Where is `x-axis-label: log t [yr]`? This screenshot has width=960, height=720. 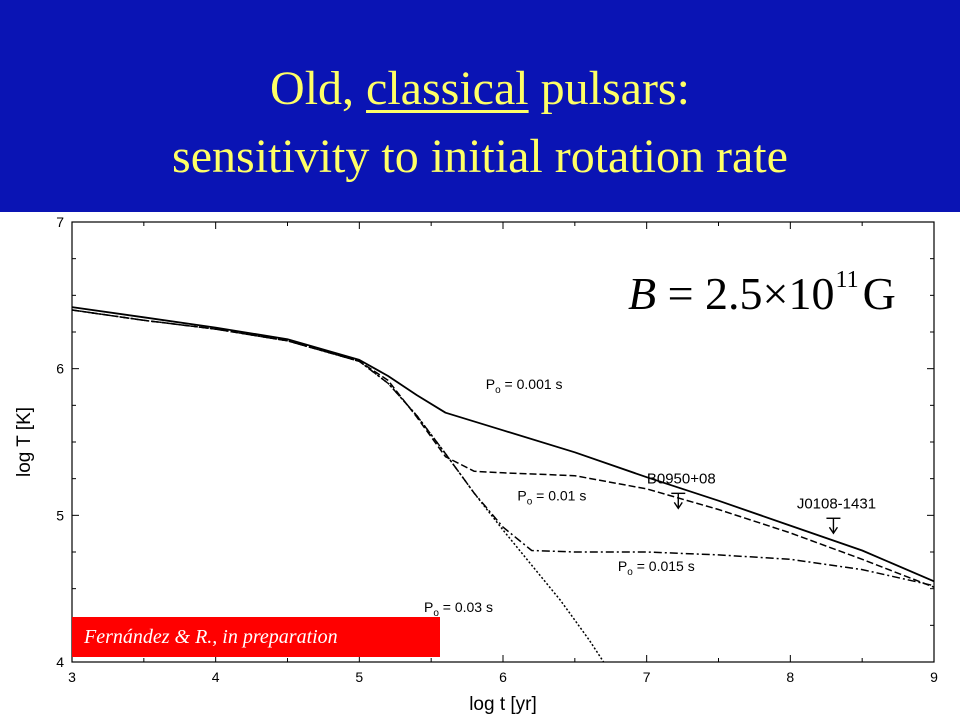 x-axis-label: log t [yr] is located at coordinates (503, 704).